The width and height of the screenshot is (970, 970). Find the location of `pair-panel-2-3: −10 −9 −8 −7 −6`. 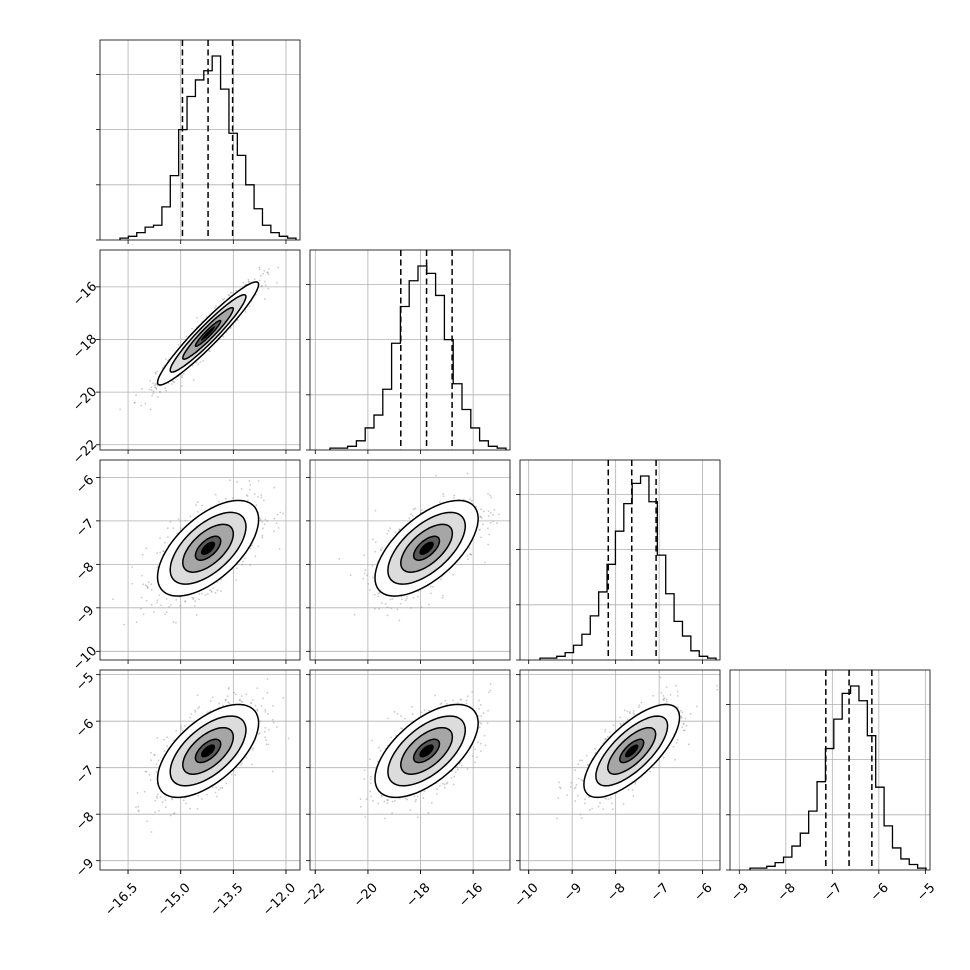

pair-panel-2-3: −10 −9 −8 −7 −6 is located at coordinates (616, 789).